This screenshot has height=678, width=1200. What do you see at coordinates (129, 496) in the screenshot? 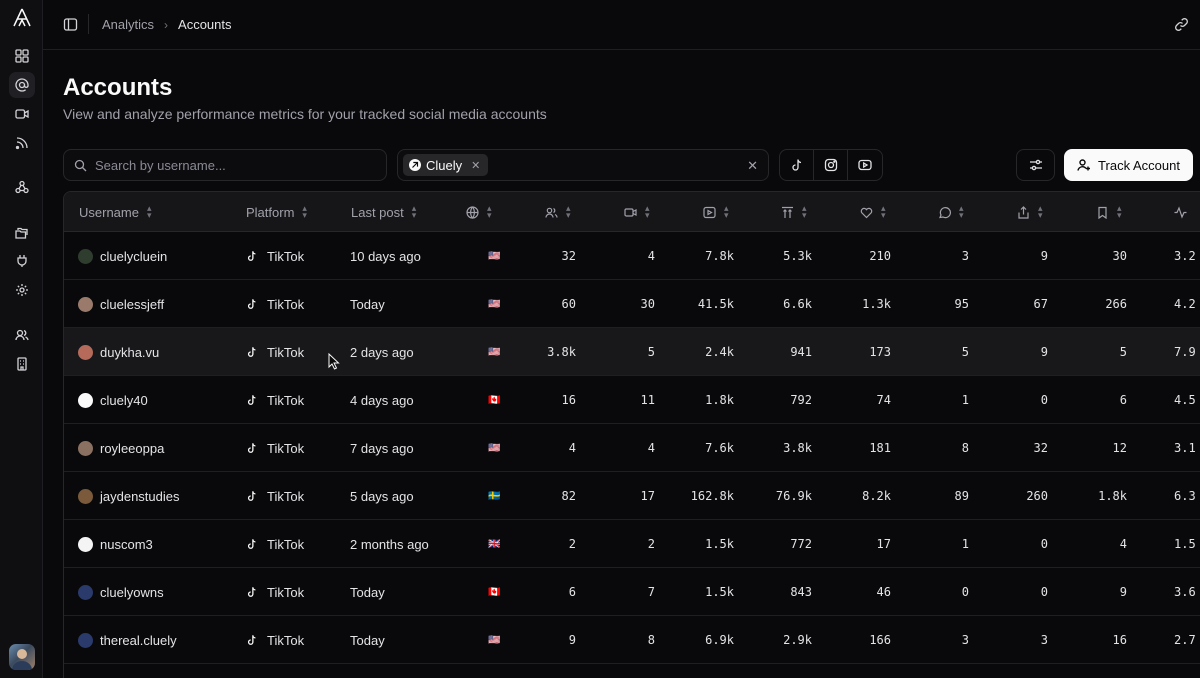
I see `cell-username: jaydenstudies` at bounding box center [129, 496].